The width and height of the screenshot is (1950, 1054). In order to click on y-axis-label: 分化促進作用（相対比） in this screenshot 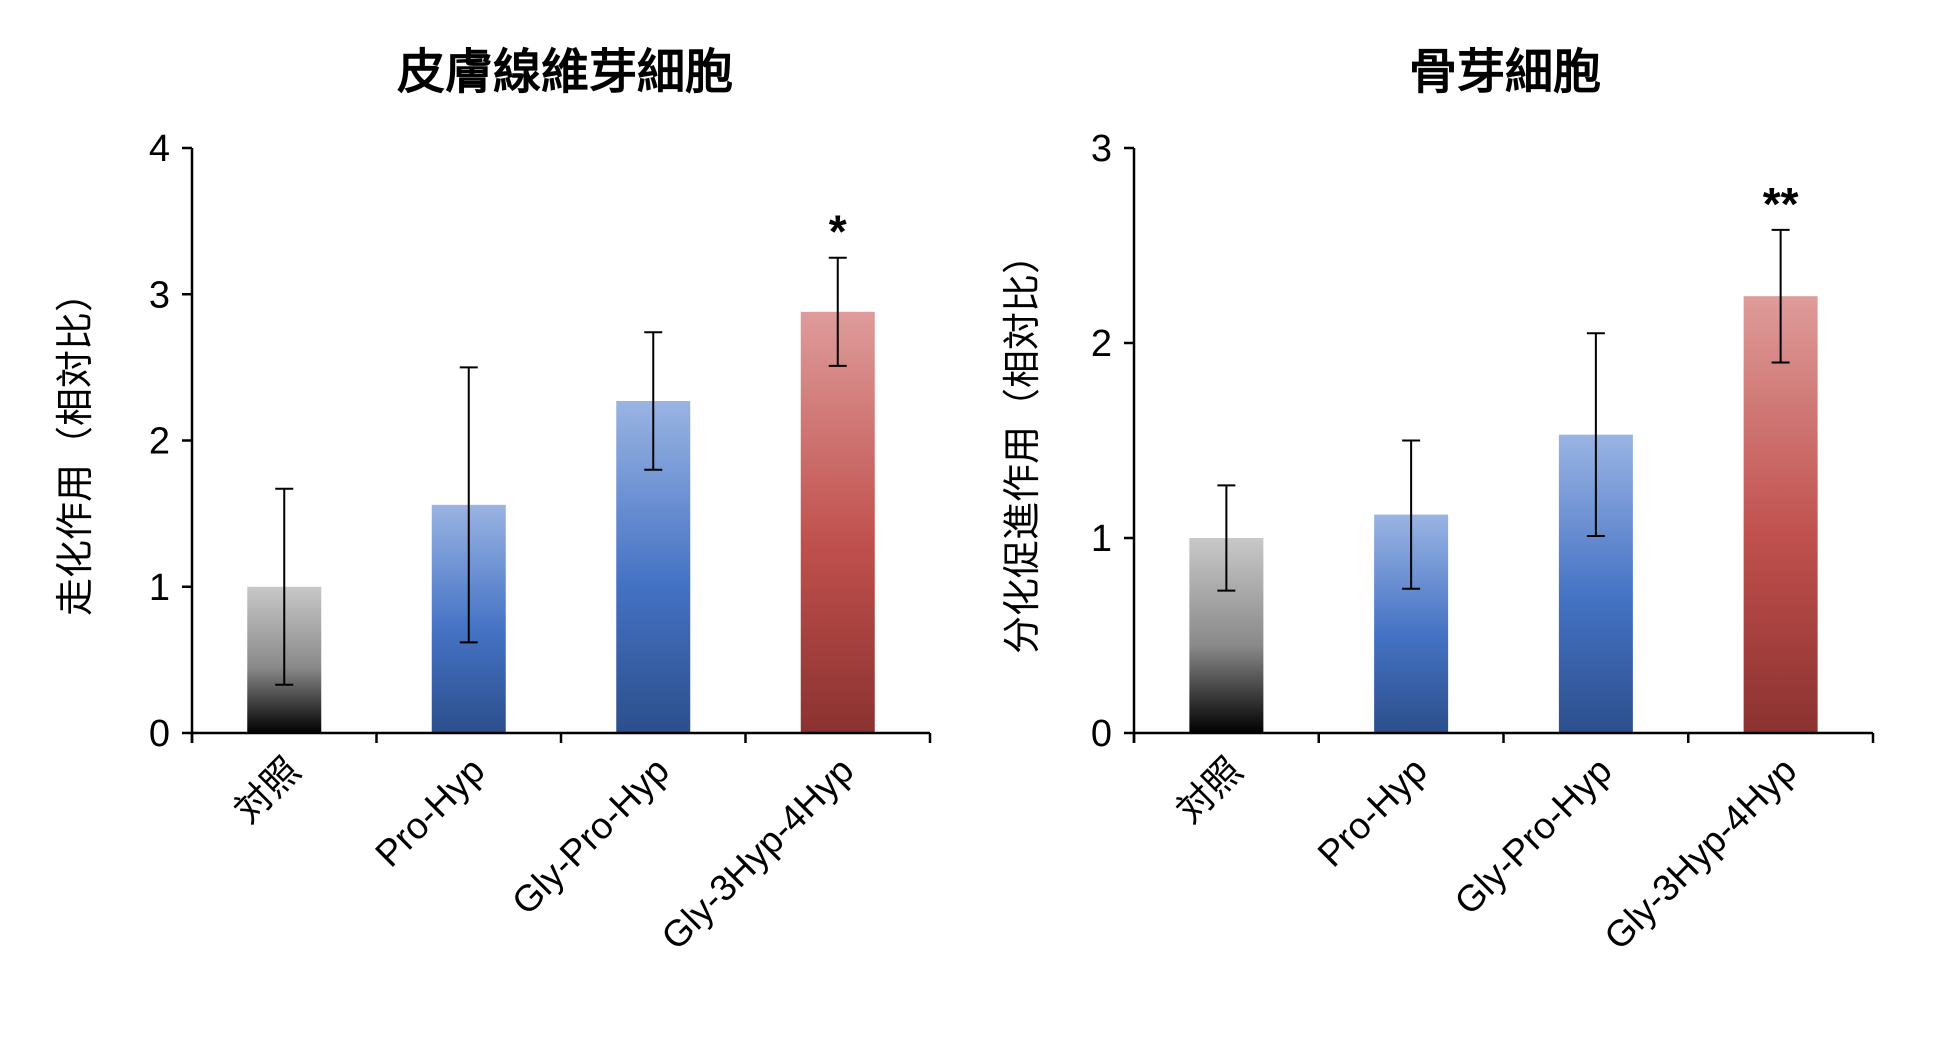, I will do `click(1022, 445)`.